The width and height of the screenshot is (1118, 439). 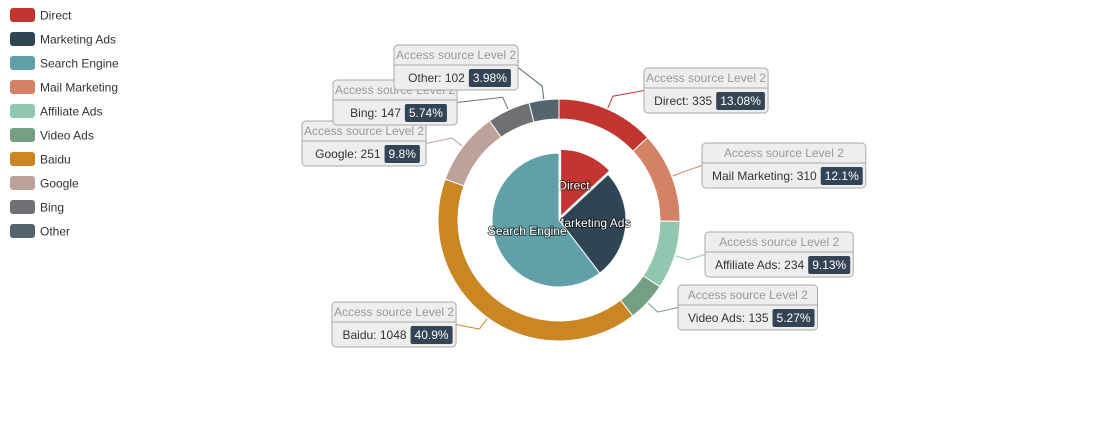 What do you see at coordinates (527, 231) in the screenshot?
I see `inner-label-search-engine: Search Engine` at bounding box center [527, 231].